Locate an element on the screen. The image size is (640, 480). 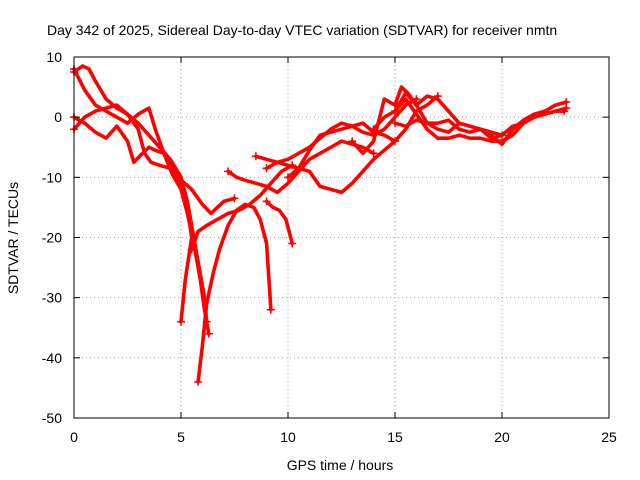
x-tick-label: 20 is located at coordinates (502, 437).